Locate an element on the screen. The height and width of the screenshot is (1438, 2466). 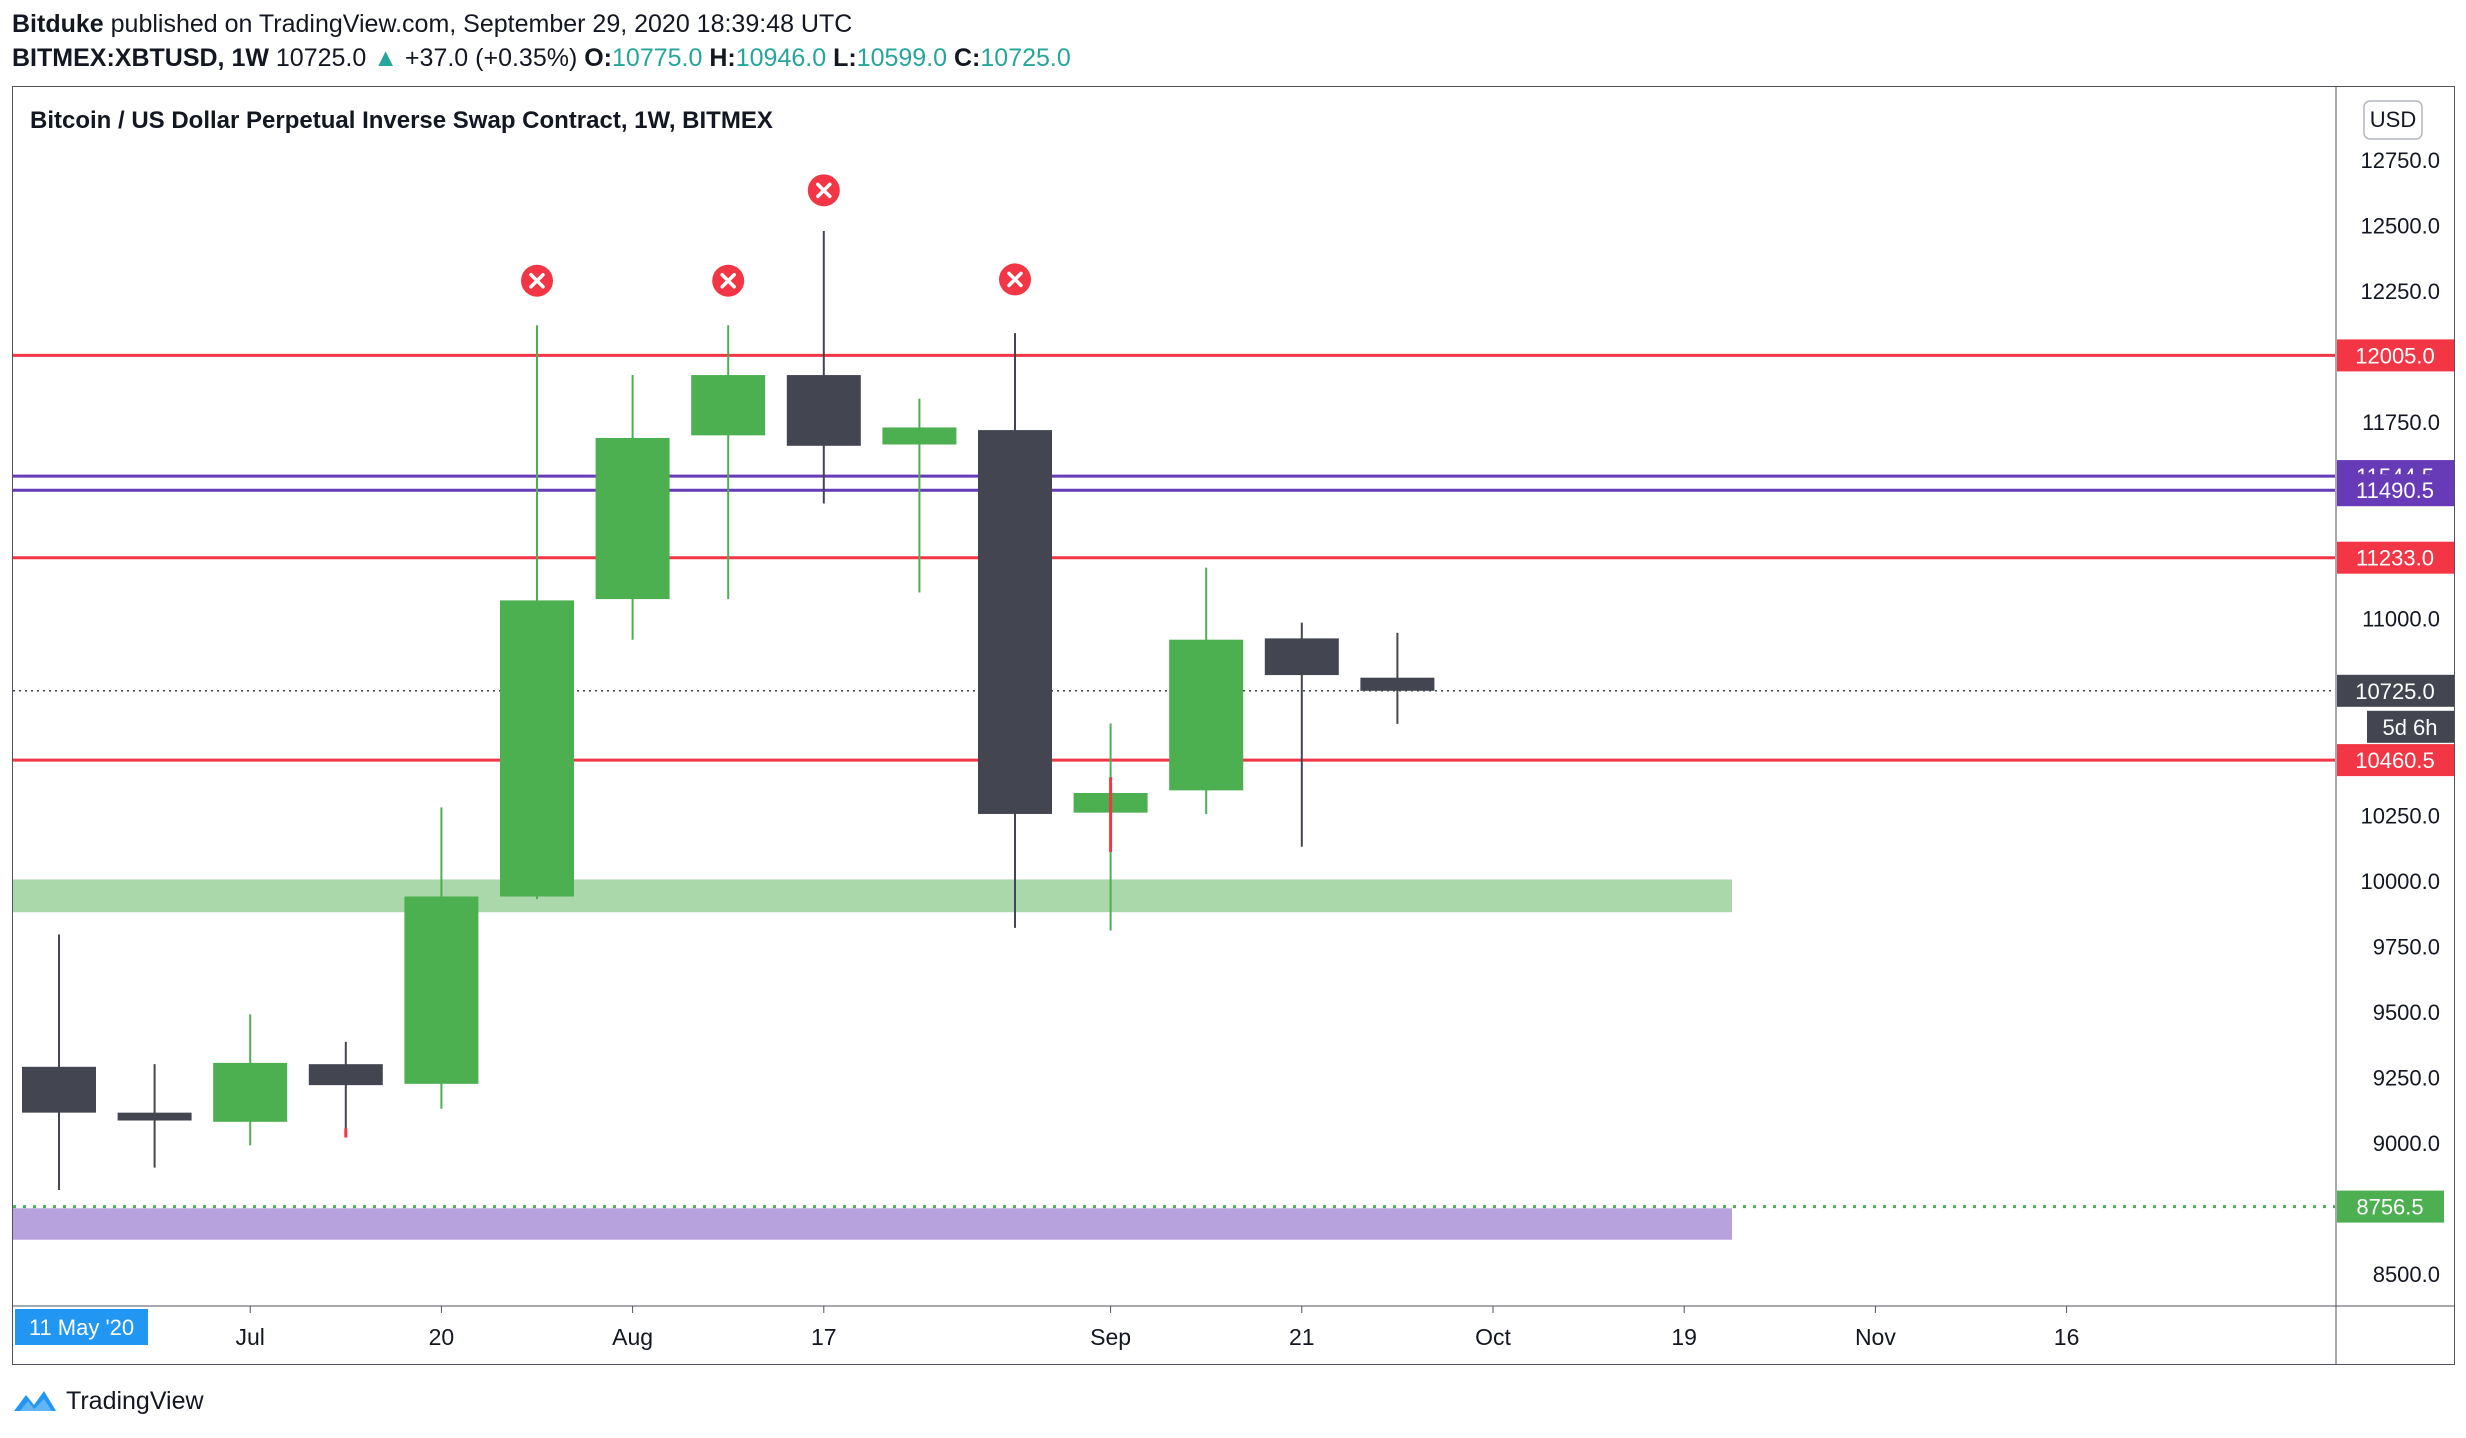
y-tick-label: 9250.0 is located at coordinates (2406, 1077).